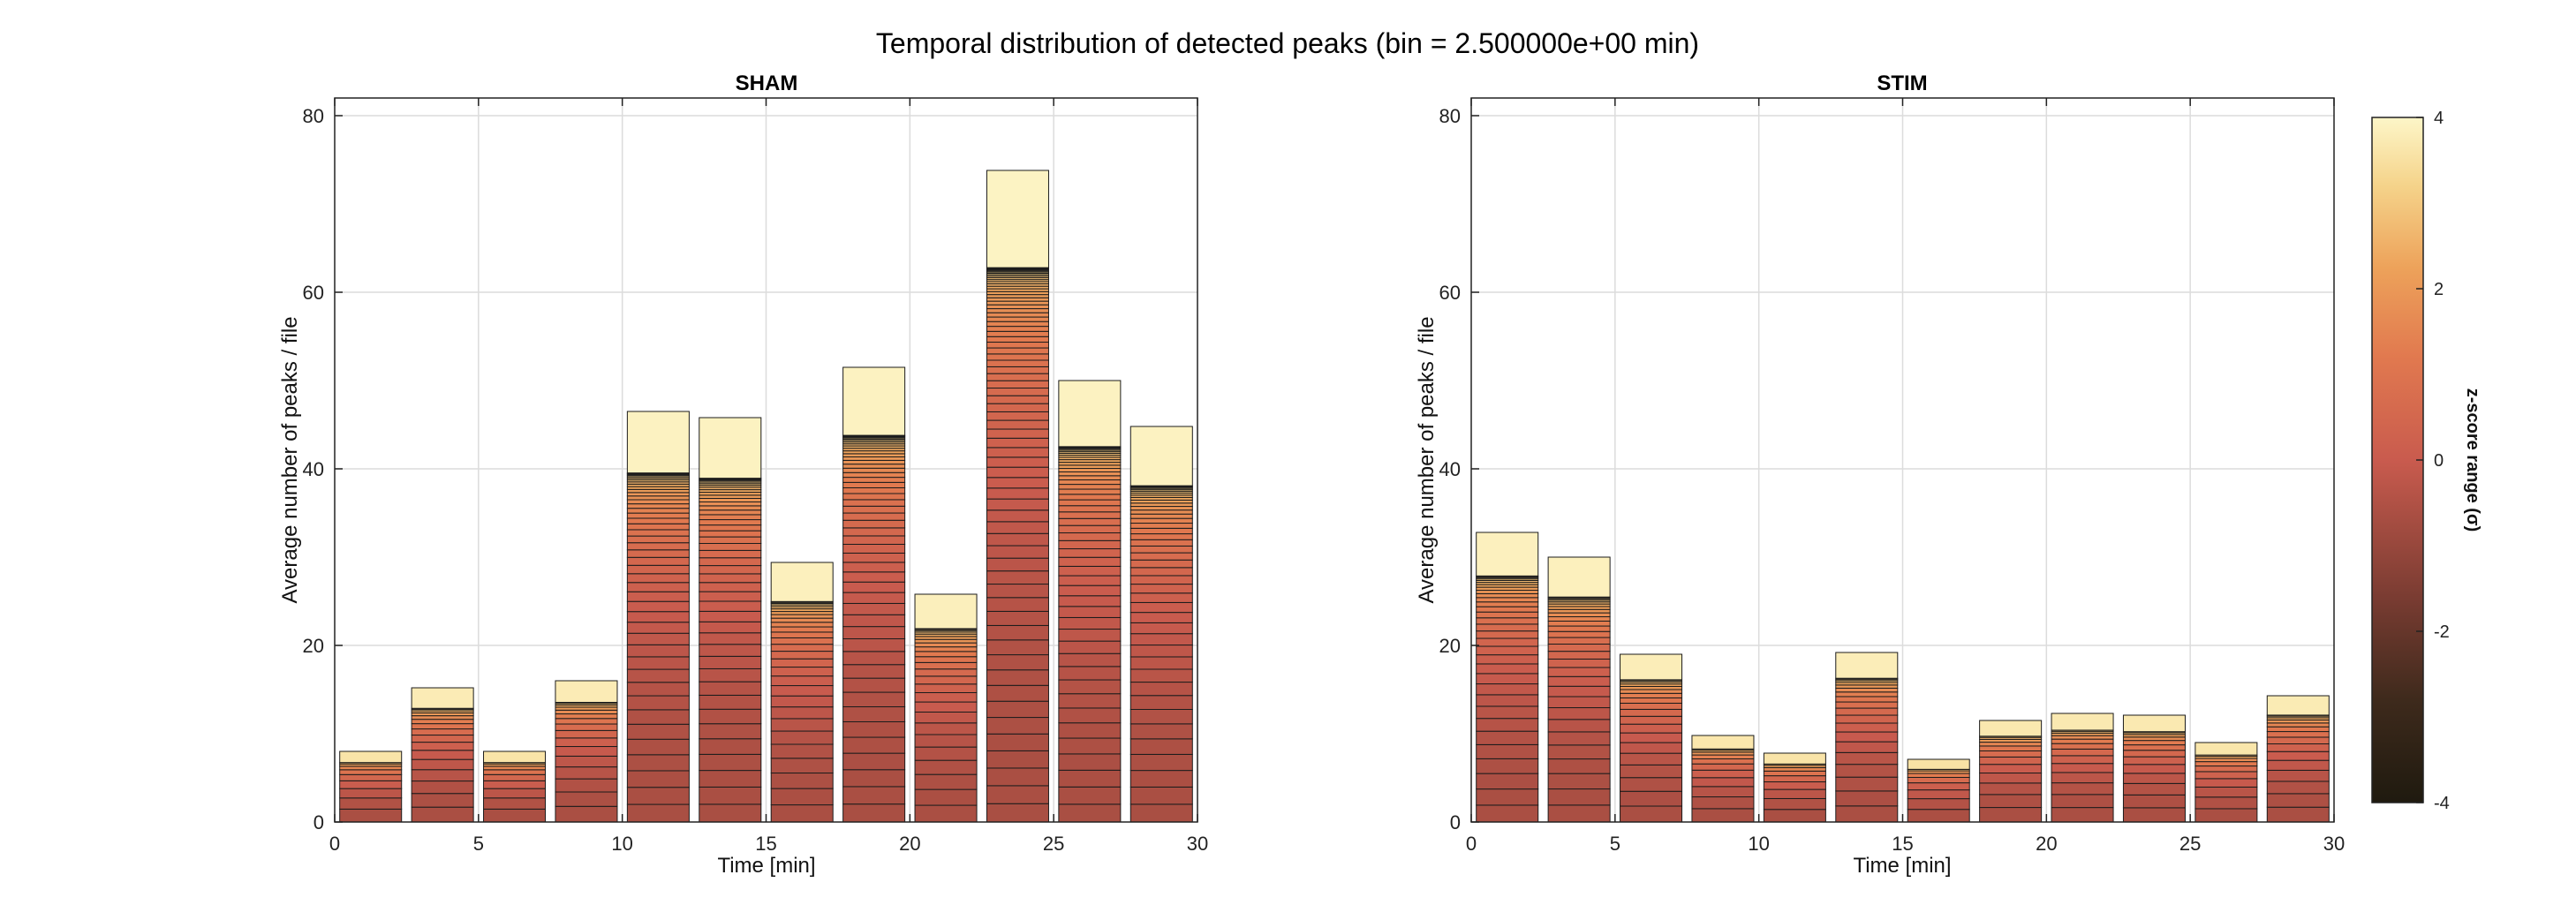  Describe the element at coordinates (1615, 844) in the screenshot. I see `stim-x-tick-label: 5` at that location.